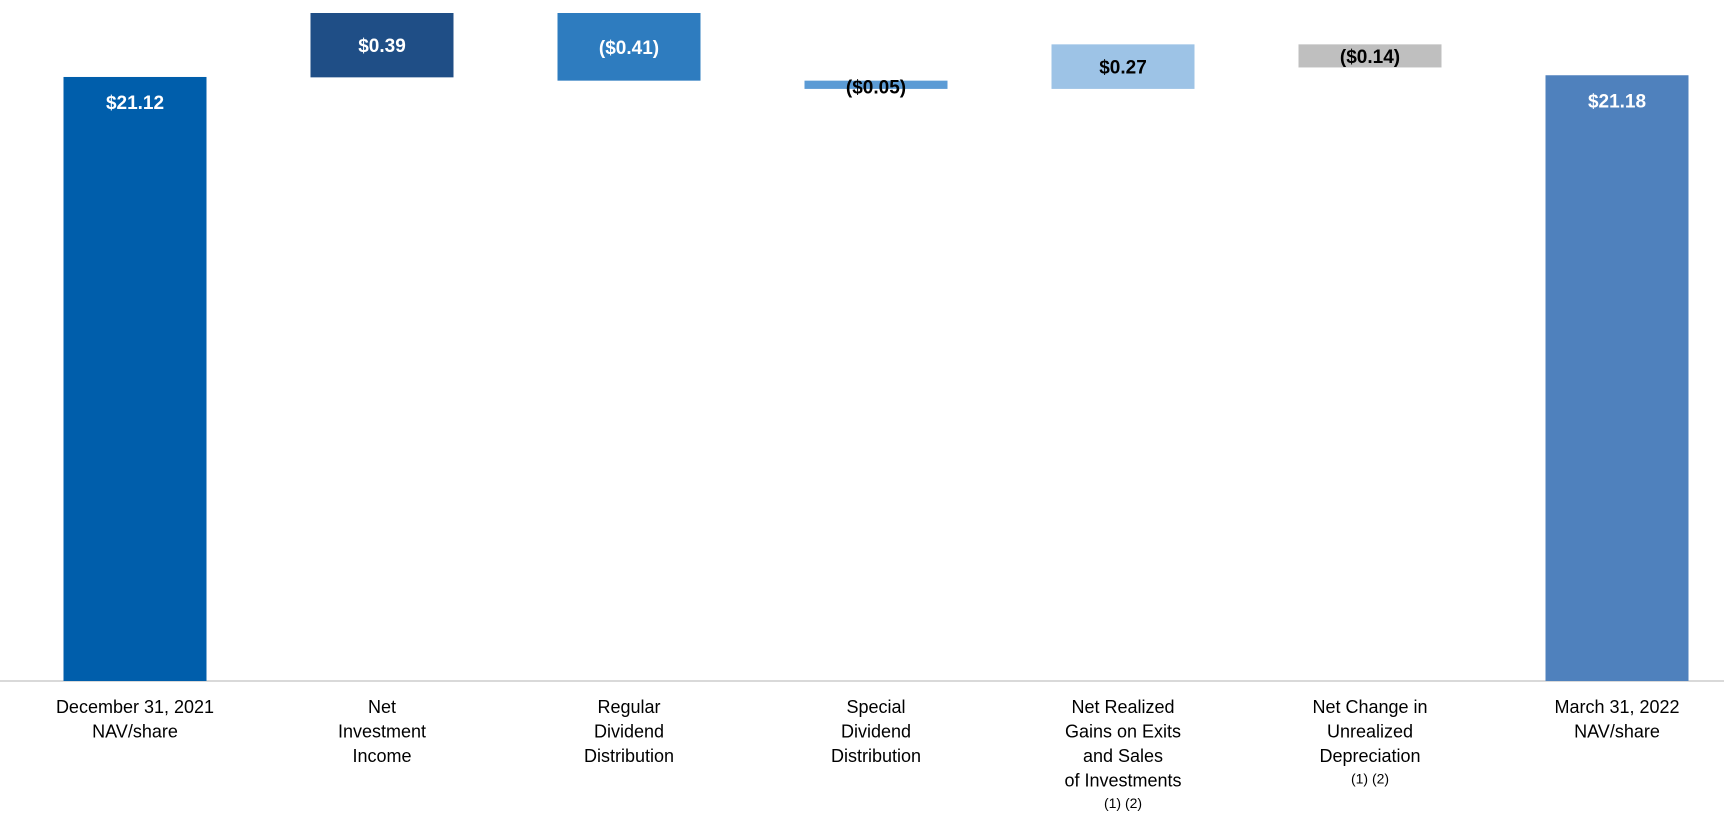 The image size is (1724, 816). Describe the element at coordinates (1616, 707) in the screenshot. I see `category-label-6-line-0: March 31, 2022` at that location.